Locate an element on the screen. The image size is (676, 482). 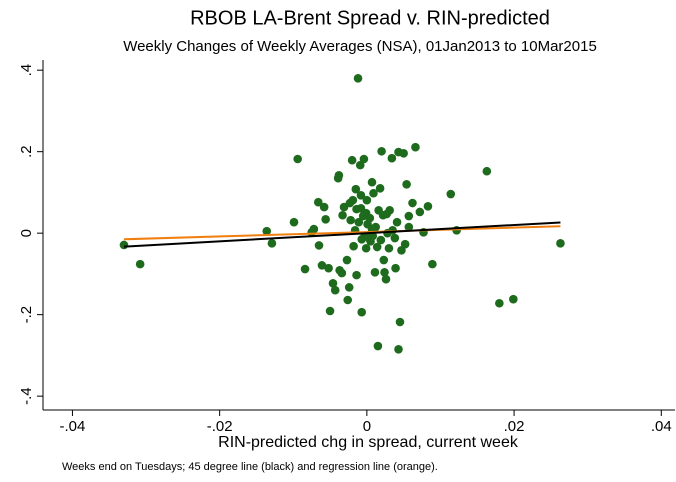
x-tick-label: 0 is located at coordinates (367, 426).